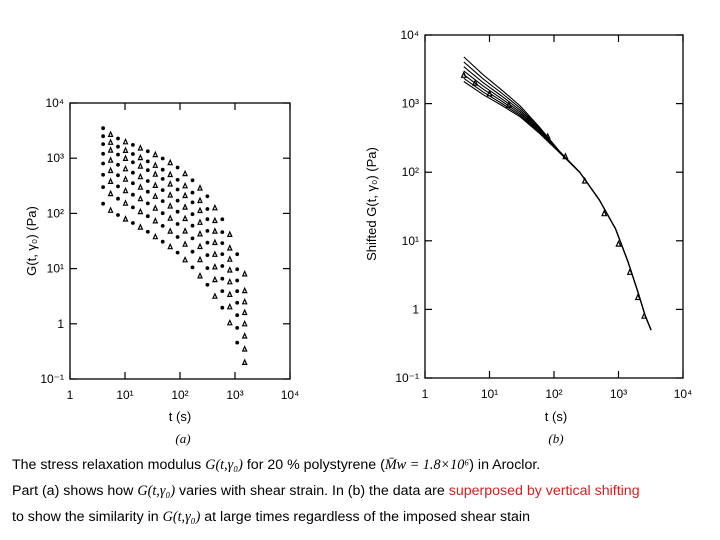 This screenshot has width=720, height=540. What do you see at coordinates (618, 394) in the screenshot?
I see `x-tick-label: 10³` at bounding box center [618, 394].